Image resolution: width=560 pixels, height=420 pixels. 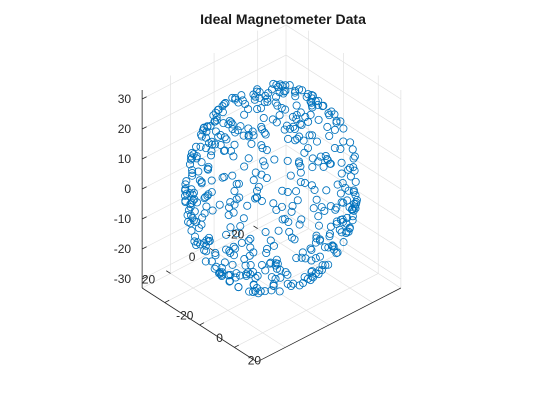 I want to click on z-tick-label: -30, so click(x=123, y=279).